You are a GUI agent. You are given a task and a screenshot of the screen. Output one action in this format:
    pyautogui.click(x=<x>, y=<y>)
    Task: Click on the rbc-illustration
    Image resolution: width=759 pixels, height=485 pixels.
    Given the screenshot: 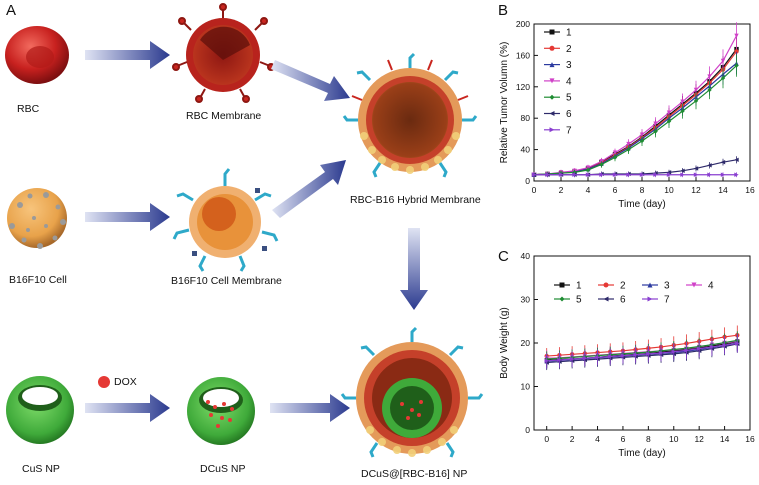 What is the action you would take?
    pyautogui.click(x=37, y=55)
    